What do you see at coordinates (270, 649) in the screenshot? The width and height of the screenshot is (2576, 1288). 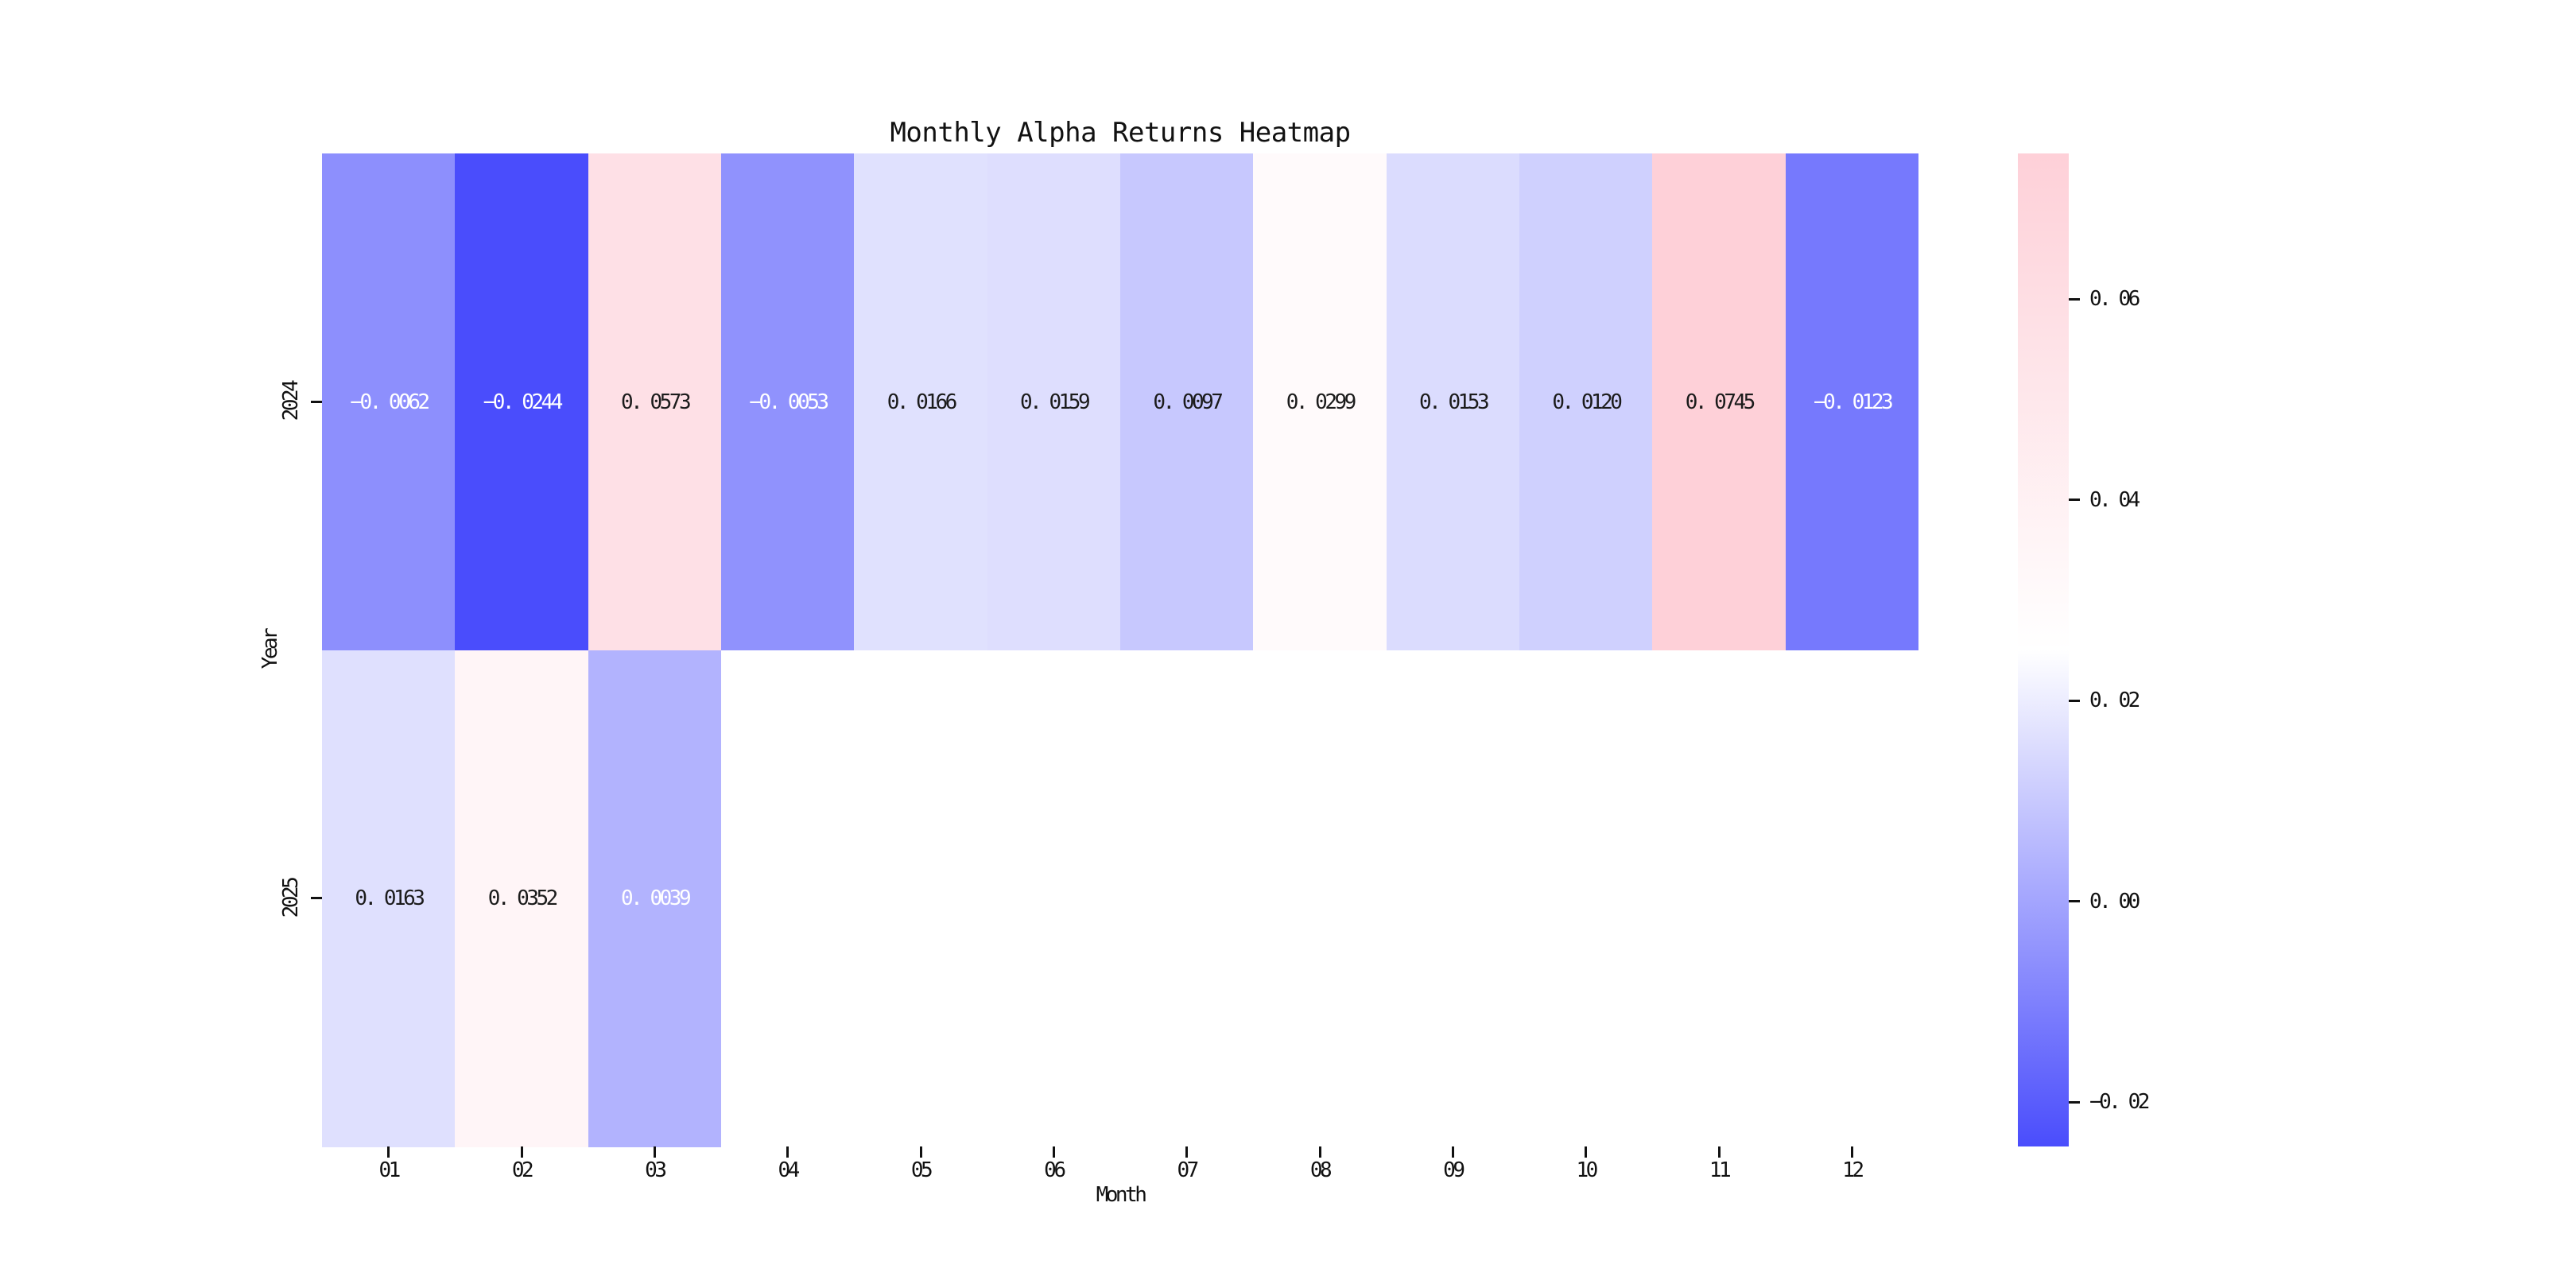 I see `y-axis-label: Year` at bounding box center [270, 649].